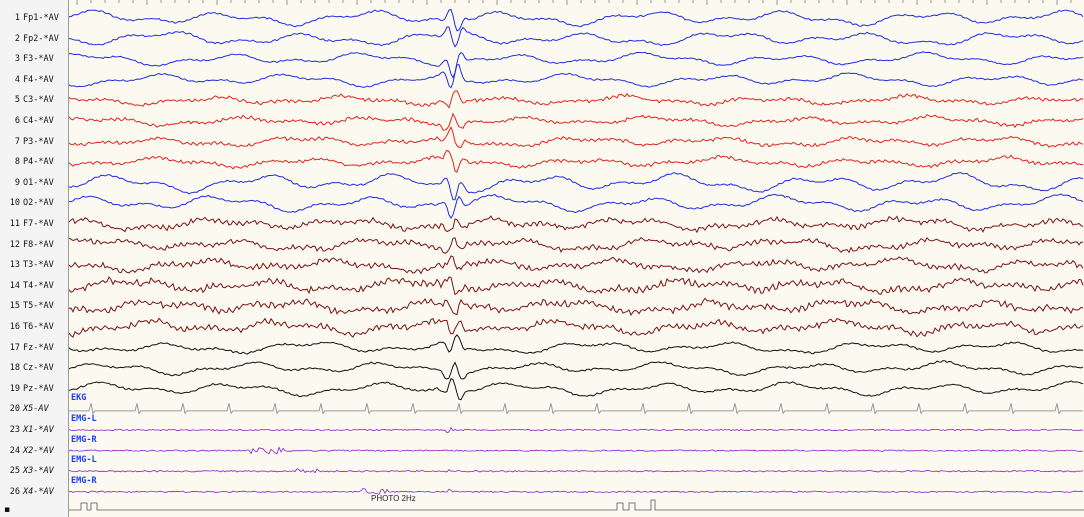 The image size is (1084, 517). I want to click on channel-label: 3 F3-*AV, so click(28, 59).